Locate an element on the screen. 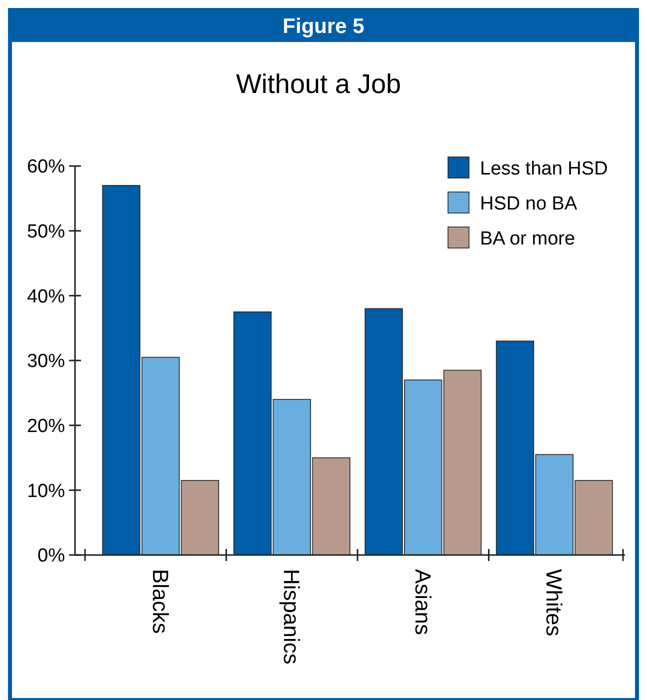 The image size is (647, 700). y-tick-label: 40% is located at coordinates (46, 297).